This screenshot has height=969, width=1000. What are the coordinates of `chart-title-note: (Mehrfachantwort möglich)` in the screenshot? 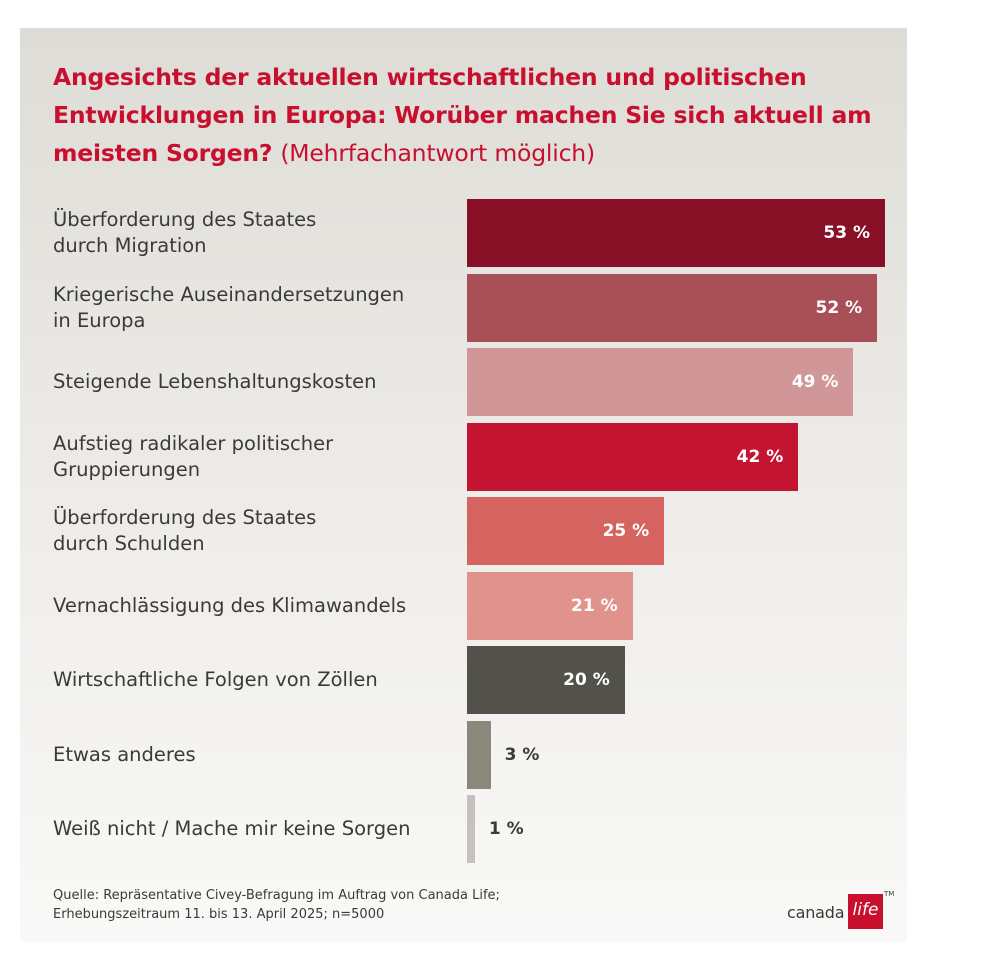 It's located at (437, 153).